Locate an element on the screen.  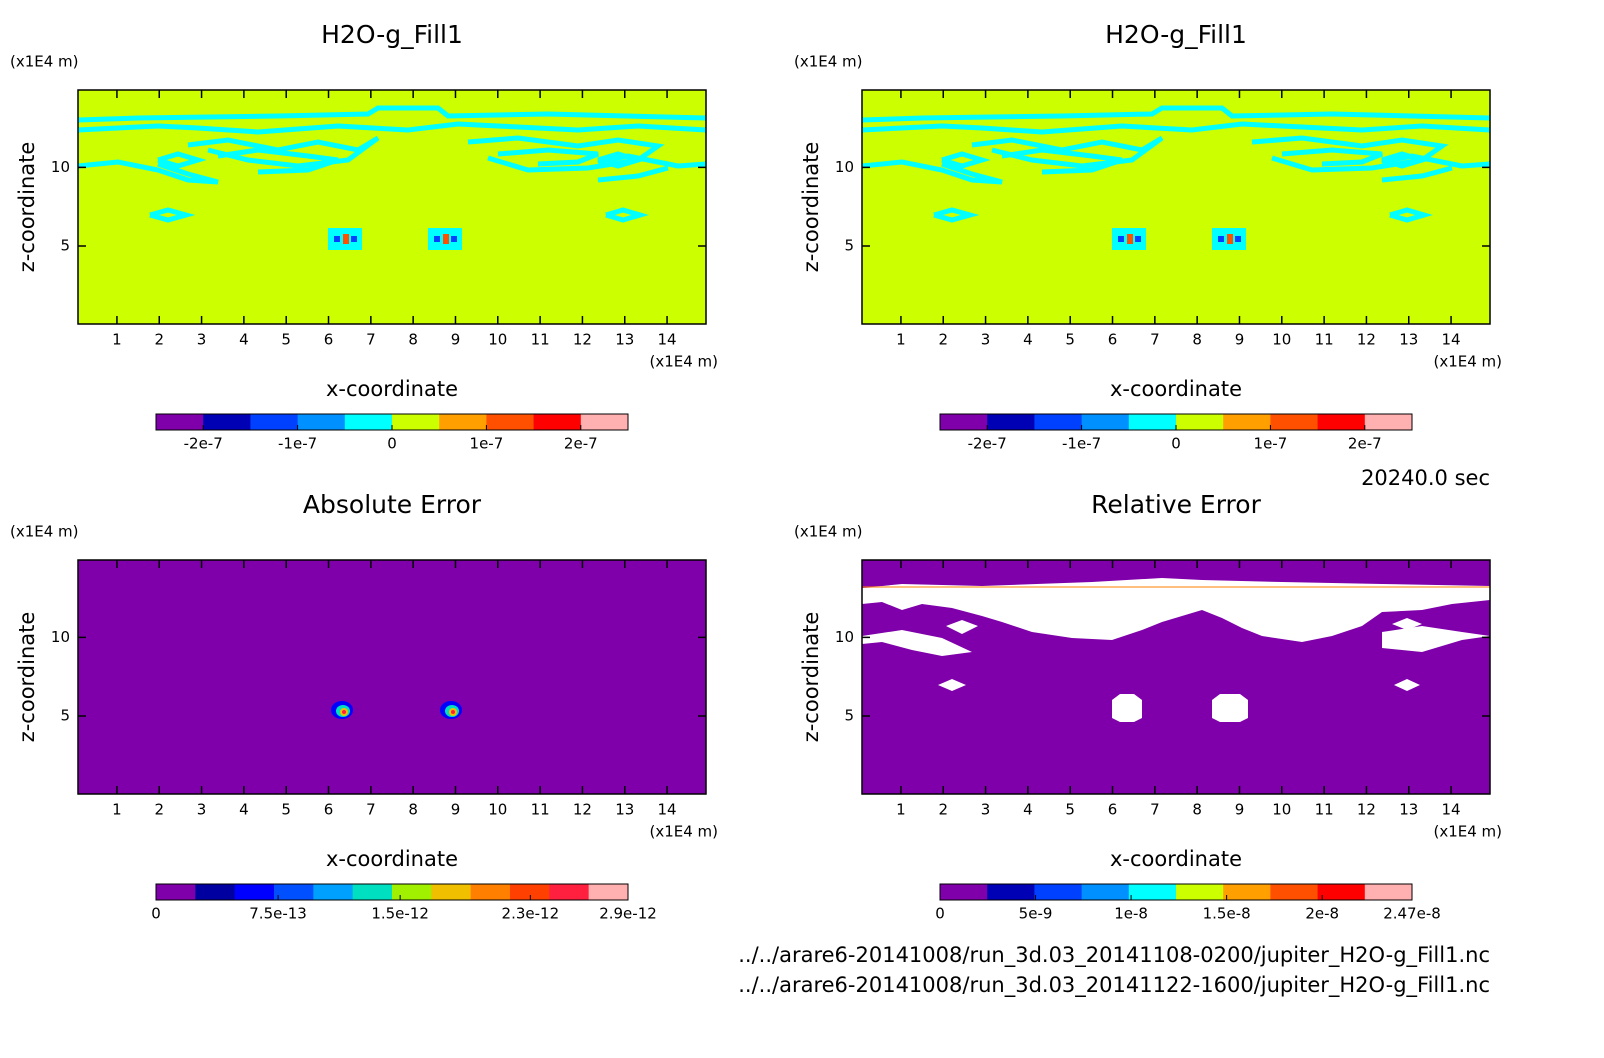
colorbar-tick-label: 2.47e-8 is located at coordinates (1412, 914).